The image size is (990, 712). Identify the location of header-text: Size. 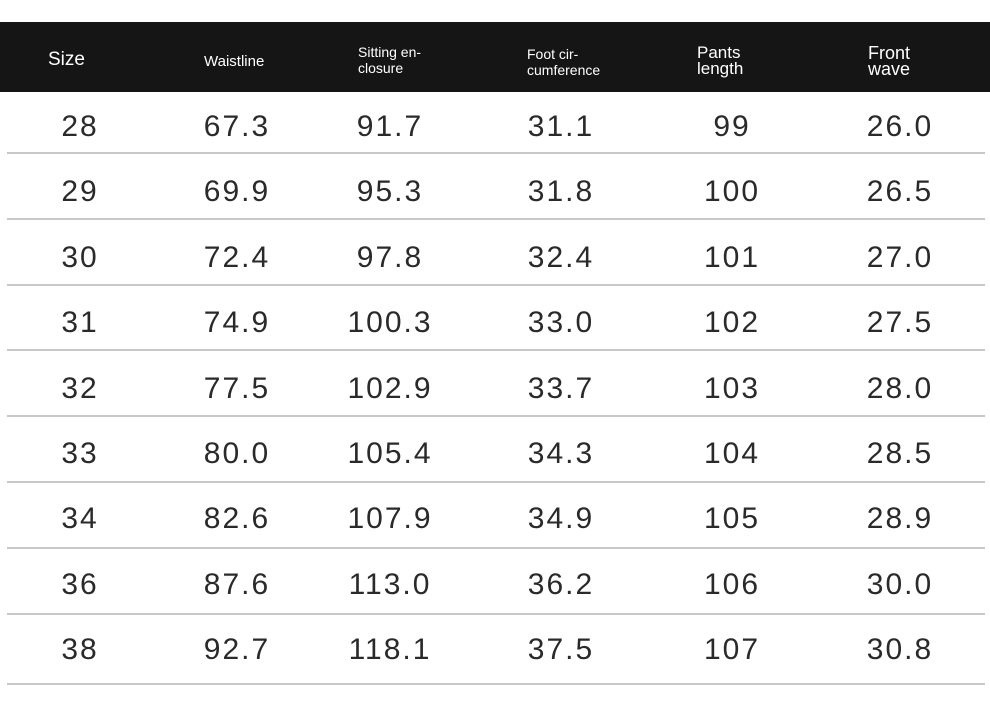
(66, 59).